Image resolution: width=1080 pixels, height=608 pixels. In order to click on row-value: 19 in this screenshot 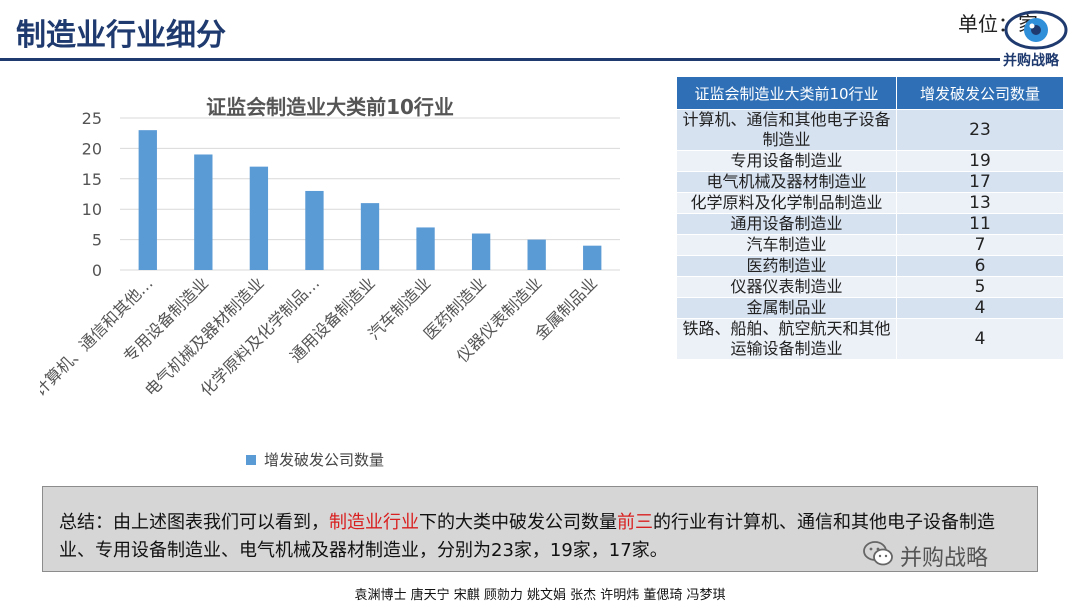, I will do `click(980, 161)`.